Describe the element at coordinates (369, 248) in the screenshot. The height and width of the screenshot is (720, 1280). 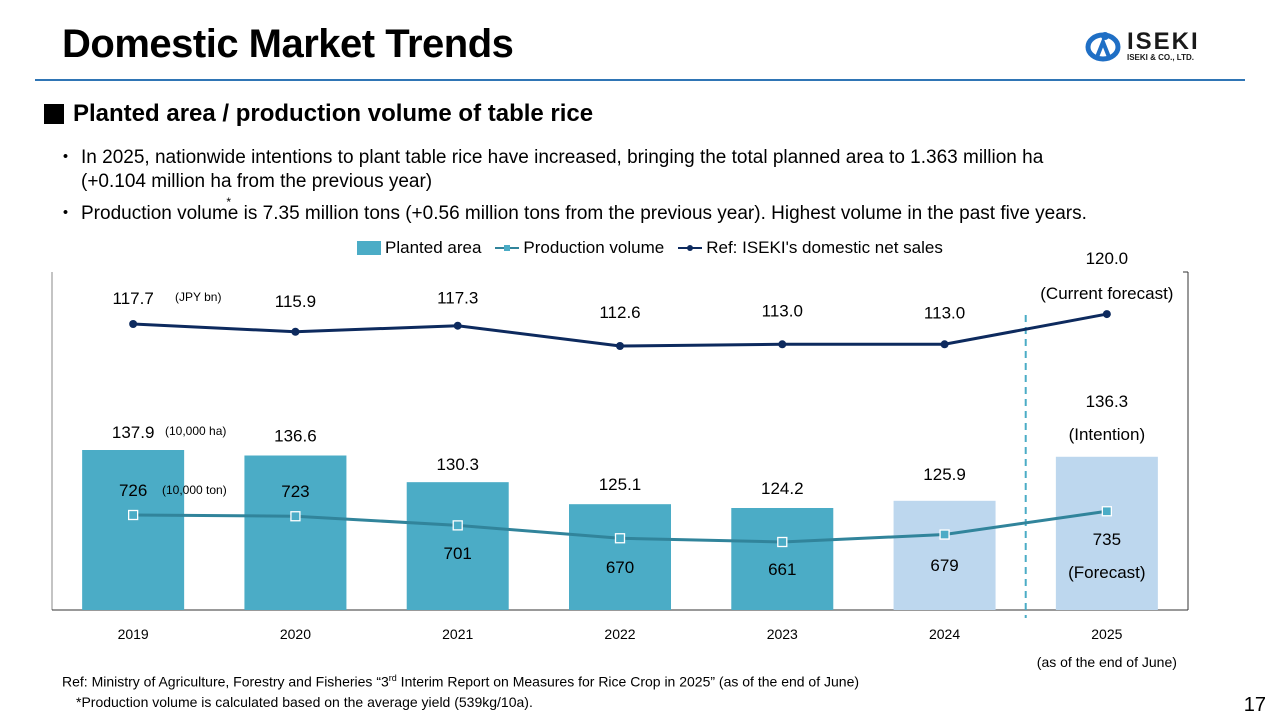
I see `legend-swatch-bar` at that location.